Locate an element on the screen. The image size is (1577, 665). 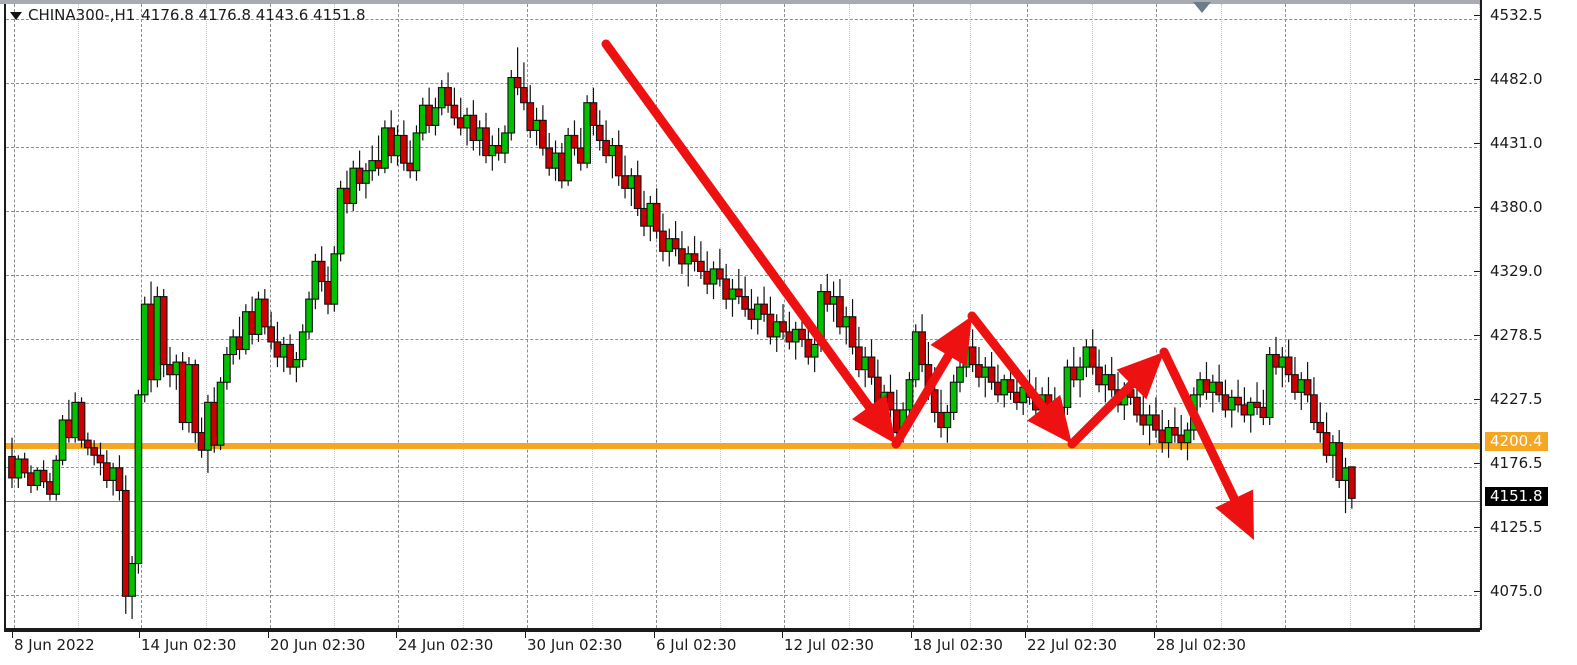
time-tick-label: 28 Jul 02:30 is located at coordinates (1201, 645).